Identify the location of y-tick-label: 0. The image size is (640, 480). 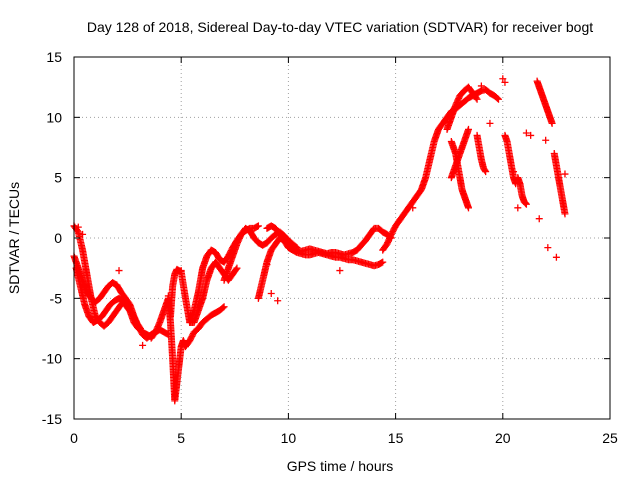
(58, 238).